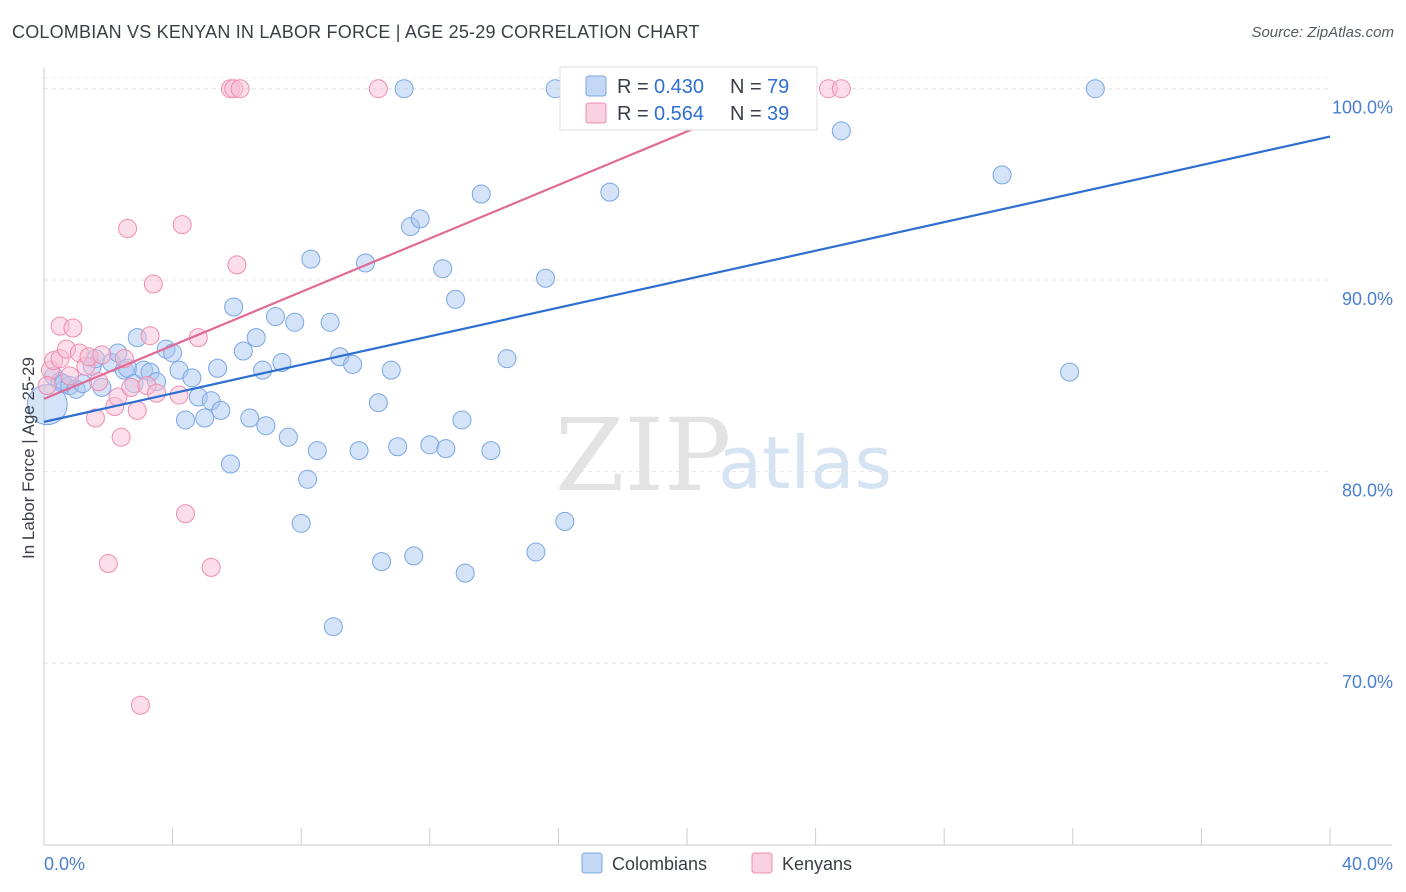  Describe the element at coordinates (805, 463) in the screenshot. I see `watermark-atlas: atlas` at that location.